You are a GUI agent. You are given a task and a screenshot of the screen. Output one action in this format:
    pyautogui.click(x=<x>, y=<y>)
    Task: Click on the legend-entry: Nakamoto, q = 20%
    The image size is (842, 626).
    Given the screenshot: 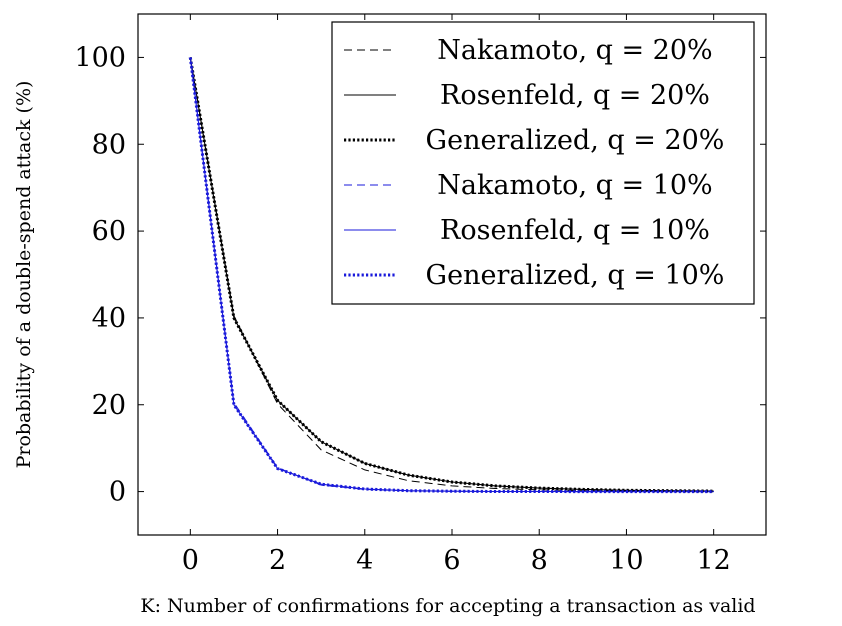 What is the action you would take?
    pyautogui.click(x=574, y=50)
    